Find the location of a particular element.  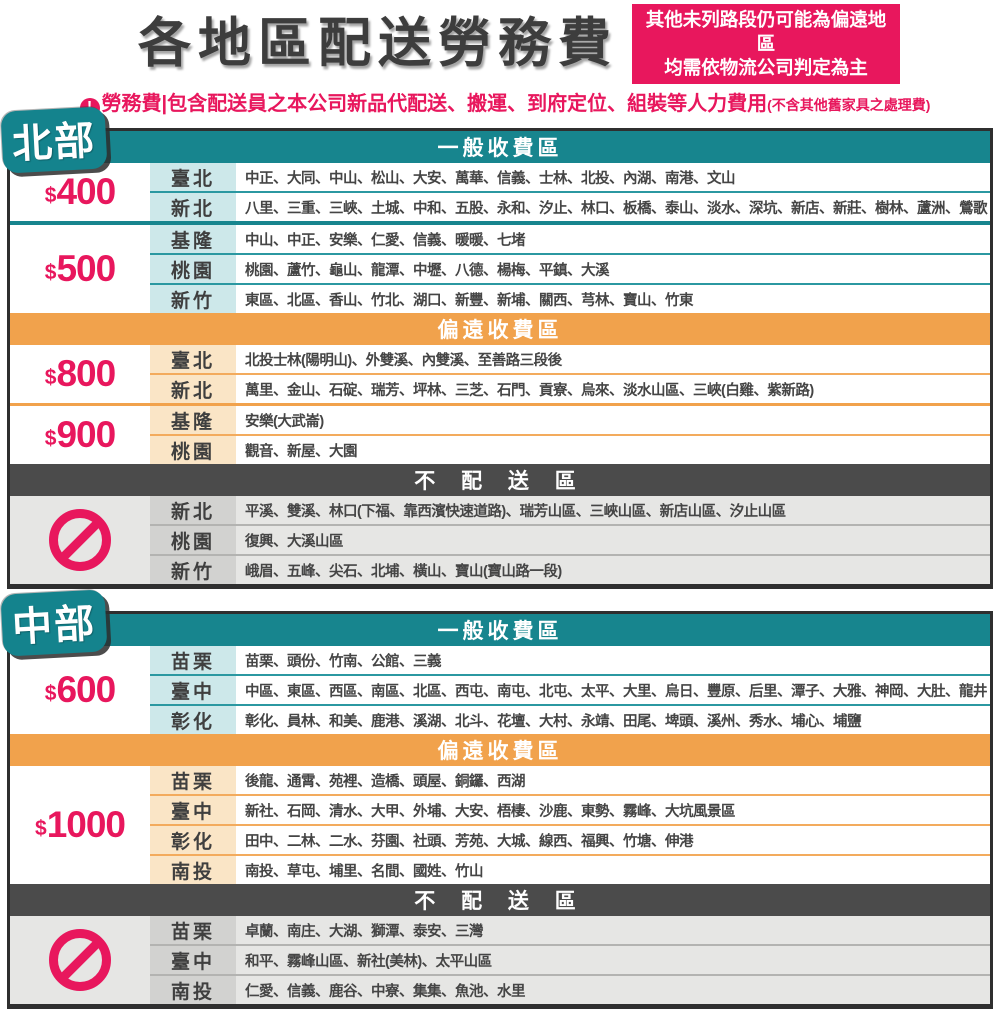

notice-line-2: 均需依物流公司判定為主 is located at coordinates (766, 68).